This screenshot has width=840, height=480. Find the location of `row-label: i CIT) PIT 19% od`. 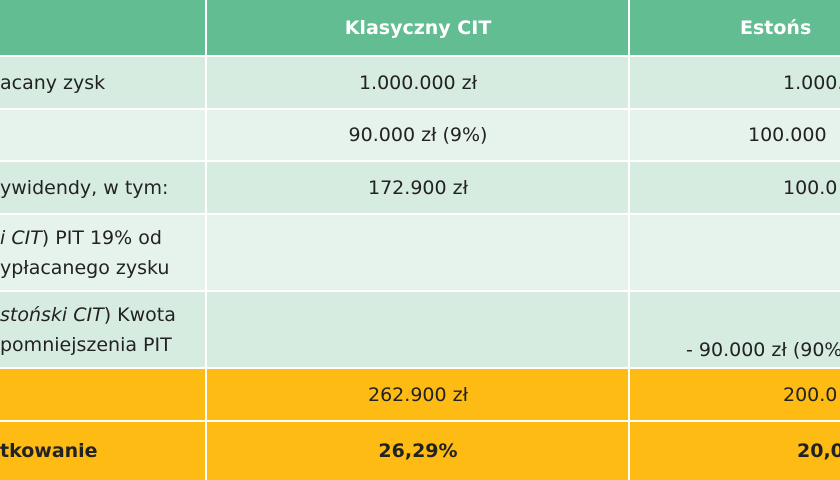

row-label: i CIT) PIT 19% od is located at coordinates (81, 238).